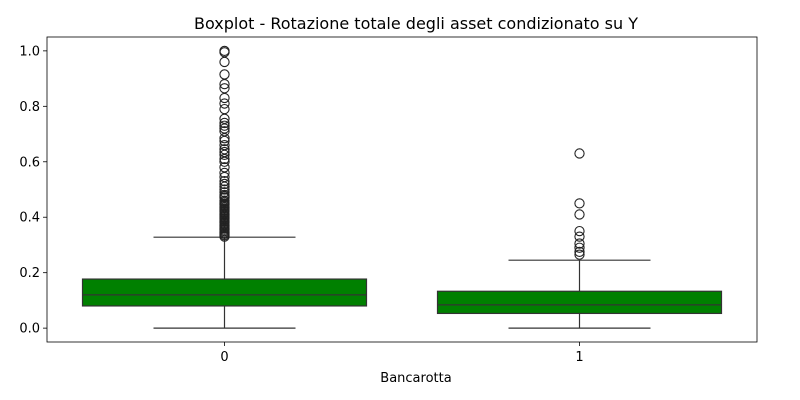 This screenshot has height=400, width=800. I want to click on y-tick-label: 0.0, so click(29, 329).